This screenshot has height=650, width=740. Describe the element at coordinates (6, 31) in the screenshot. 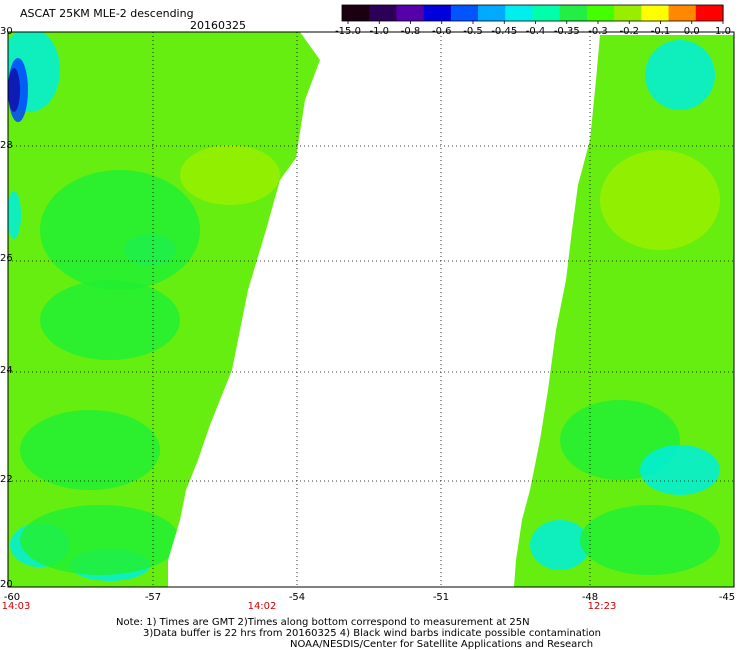

I see `lat-label-30: 30` at that location.